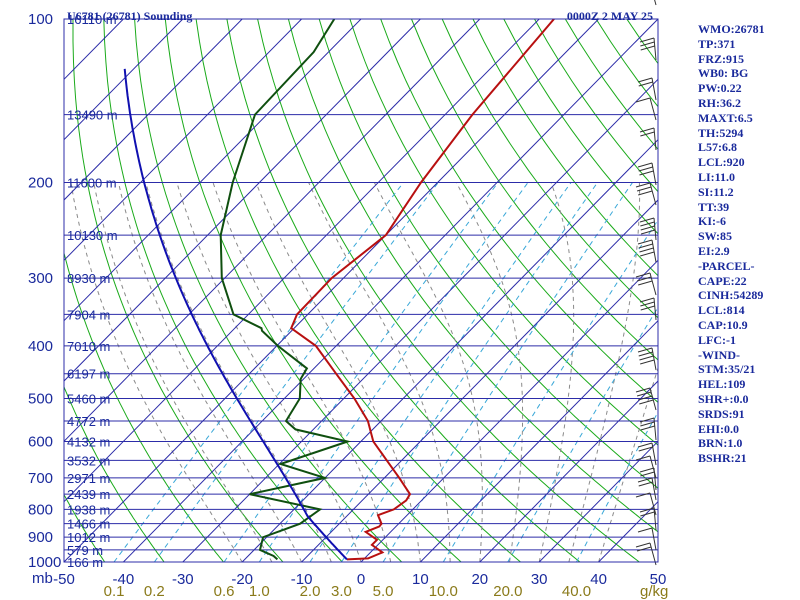 The image size is (800, 600). What do you see at coordinates (40, 478) in the screenshot?
I see `pressure-tick-label: 700` at bounding box center [40, 478].